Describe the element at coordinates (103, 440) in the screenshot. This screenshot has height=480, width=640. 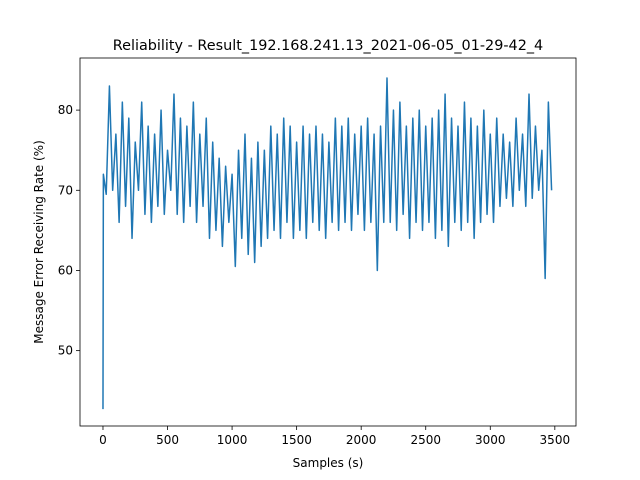
I see `x-tick-label: 0` at that location.